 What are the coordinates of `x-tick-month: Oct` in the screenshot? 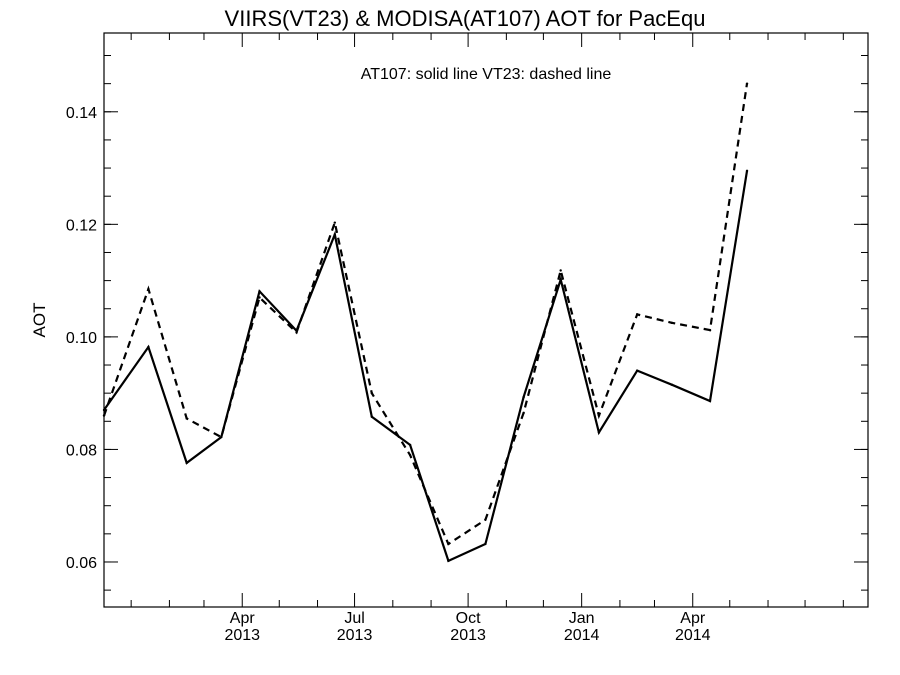 It's located at (468, 618).